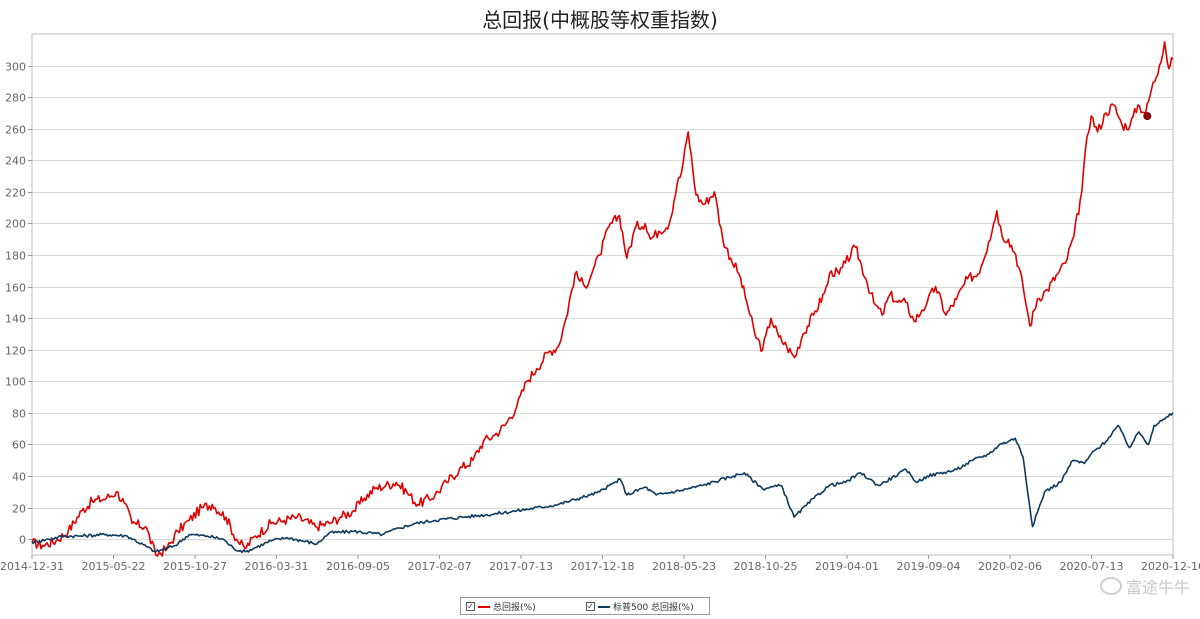  I want to click on x-tick-label: 2016-09-05, so click(358, 566).